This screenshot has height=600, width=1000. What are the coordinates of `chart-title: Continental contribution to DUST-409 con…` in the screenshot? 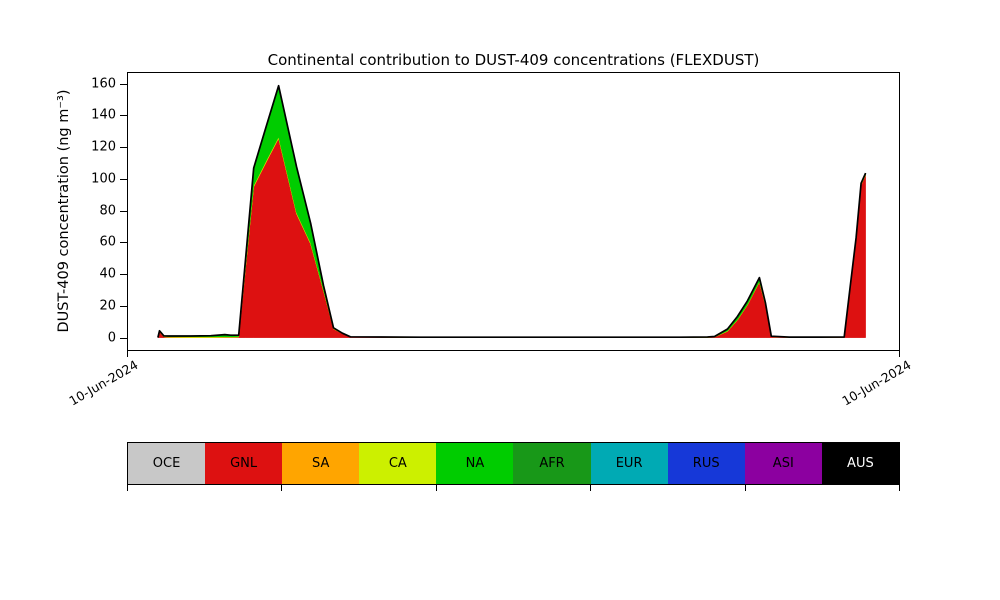 It's located at (513, 60).